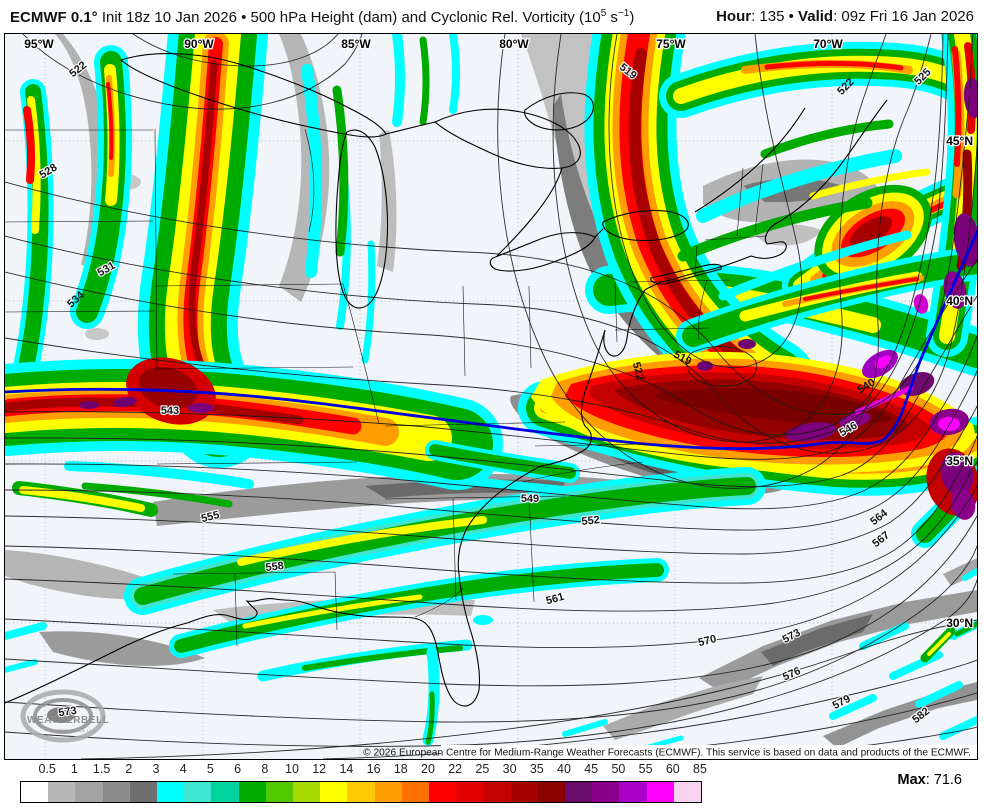 The width and height of the screenshot is (984, 808). Describe the element at coordinates (623, 13) in the screenshot. I see `title-sup-neg: −1` at that location.